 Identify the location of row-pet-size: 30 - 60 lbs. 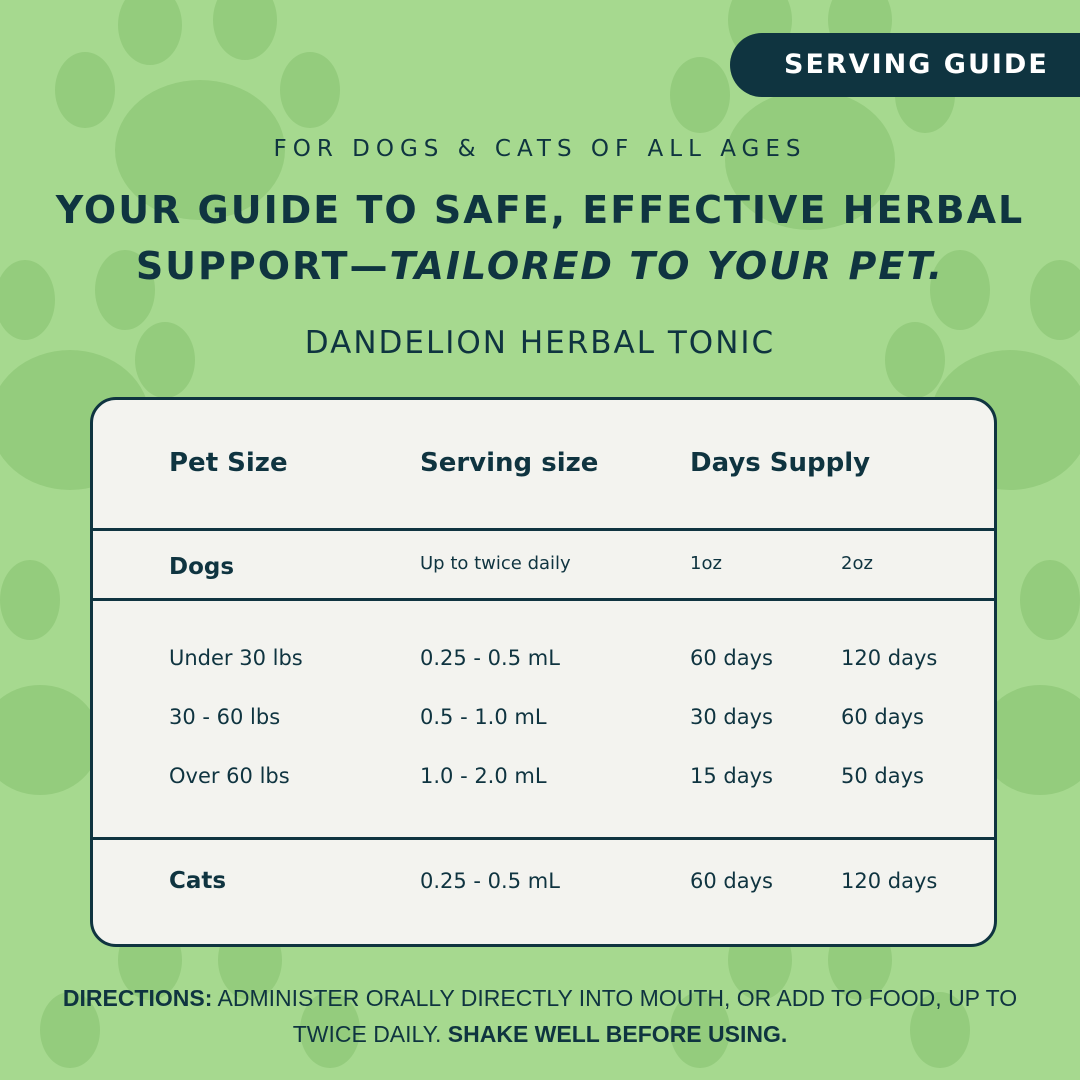
(225, 717).